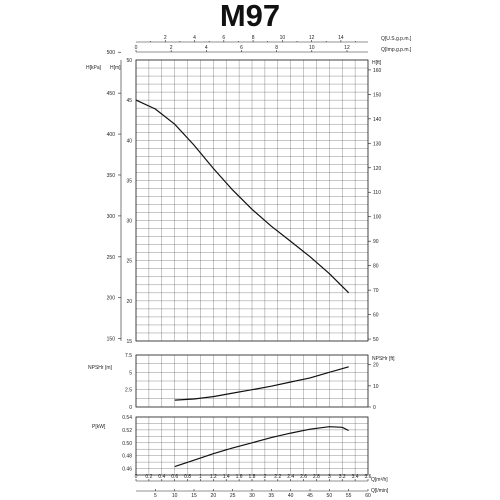  Describe the element at coordinates (128, 391) in the screenshot. I see `npsh-m-tick-label: 2.5` at that location.